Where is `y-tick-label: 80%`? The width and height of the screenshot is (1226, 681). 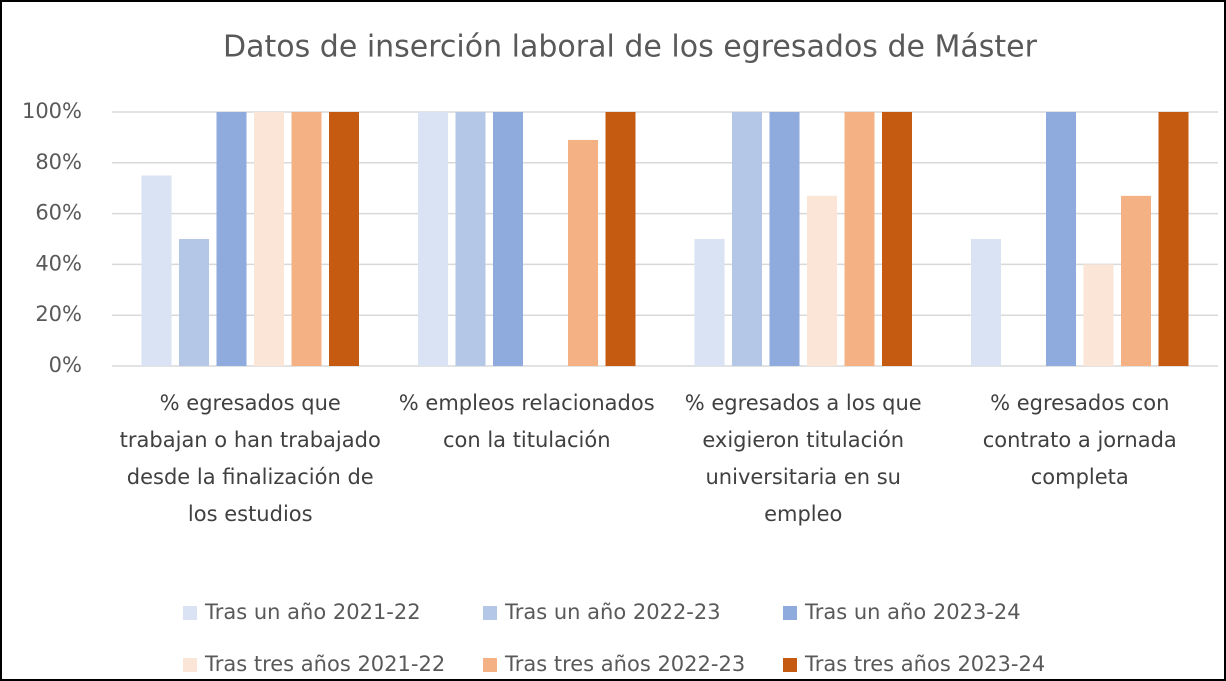 y-tick-label: 80% is located at coordinates (58, 162).